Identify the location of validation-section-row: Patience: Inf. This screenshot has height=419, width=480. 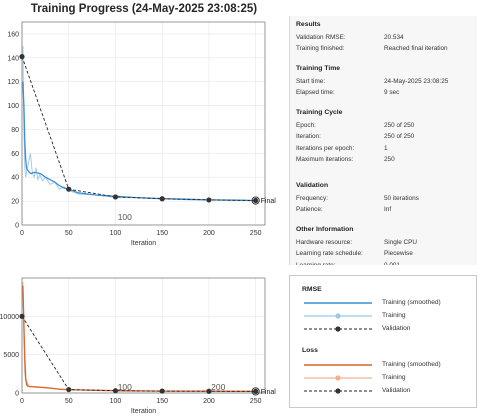
(384, 210).